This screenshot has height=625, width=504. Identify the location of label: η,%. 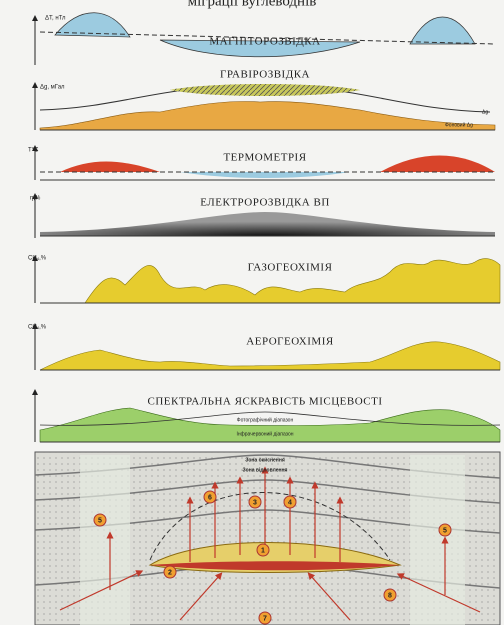
(35, 199).